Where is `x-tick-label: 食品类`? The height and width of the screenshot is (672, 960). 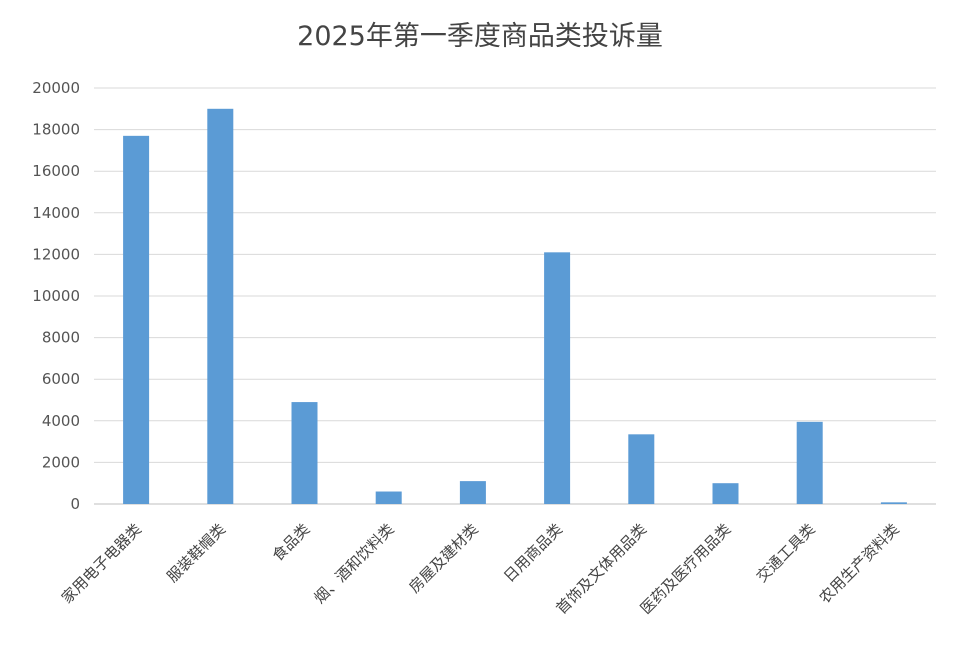
x-tick-label: 食品类 is located at coordinates (291, 542).